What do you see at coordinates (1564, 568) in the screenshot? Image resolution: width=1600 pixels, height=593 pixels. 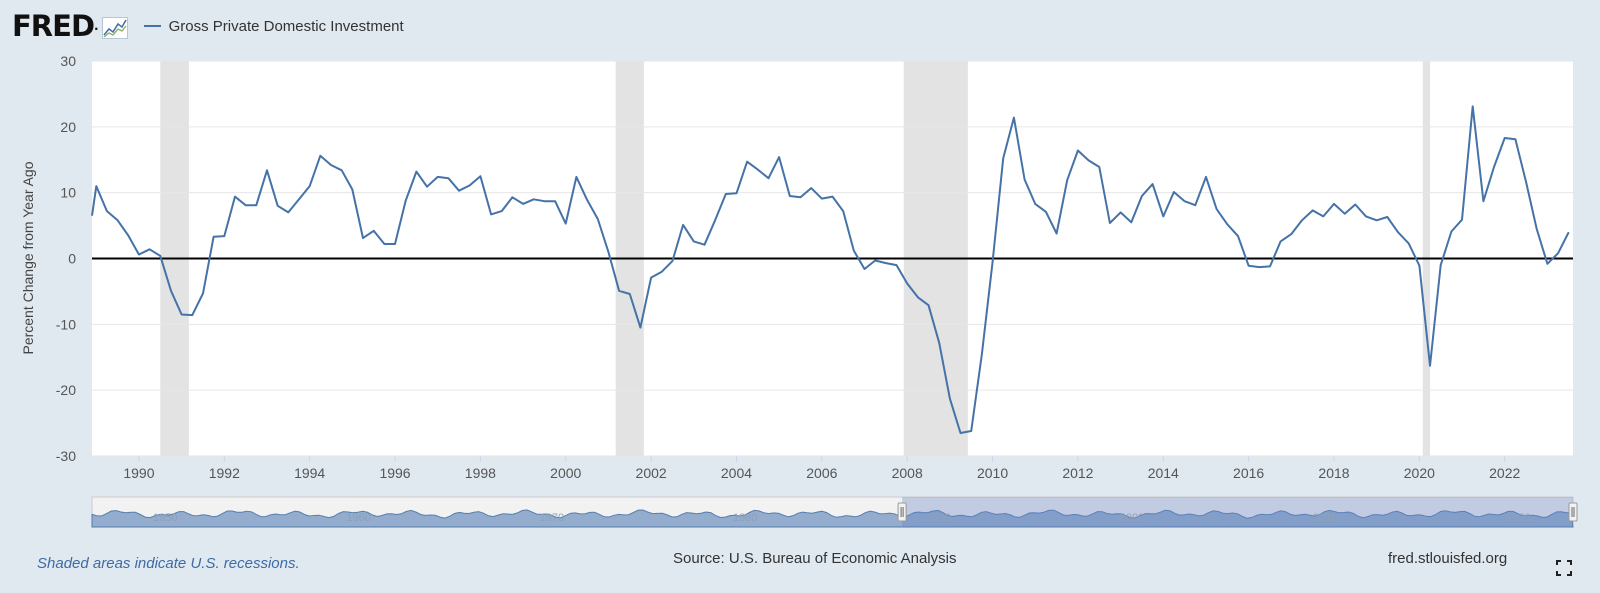 I see `fullscreen-icon` at bounding box center [1564, 568].